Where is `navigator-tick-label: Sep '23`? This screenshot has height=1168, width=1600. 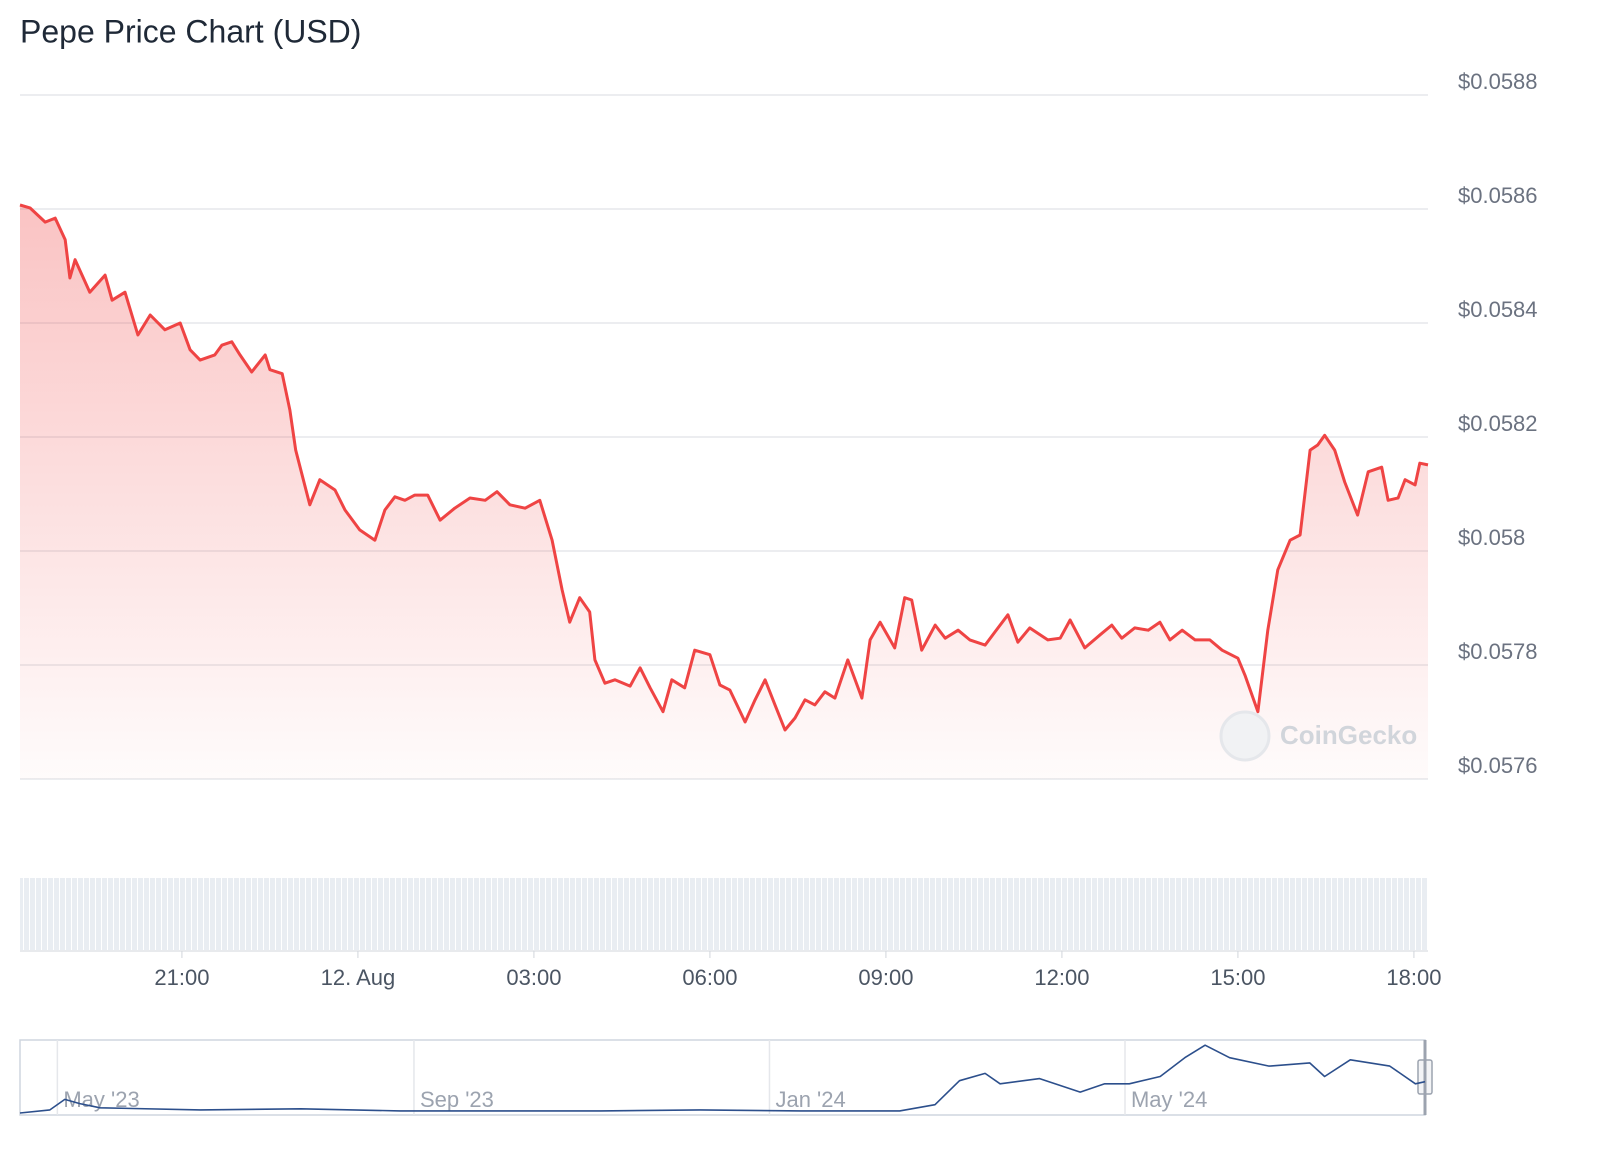 navigator-tick-label: Sep '23 is located at coordinates (457, 1099).